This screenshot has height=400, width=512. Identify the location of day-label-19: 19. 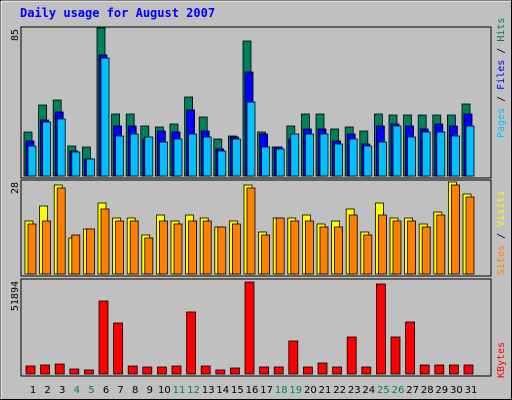
(295, 390).